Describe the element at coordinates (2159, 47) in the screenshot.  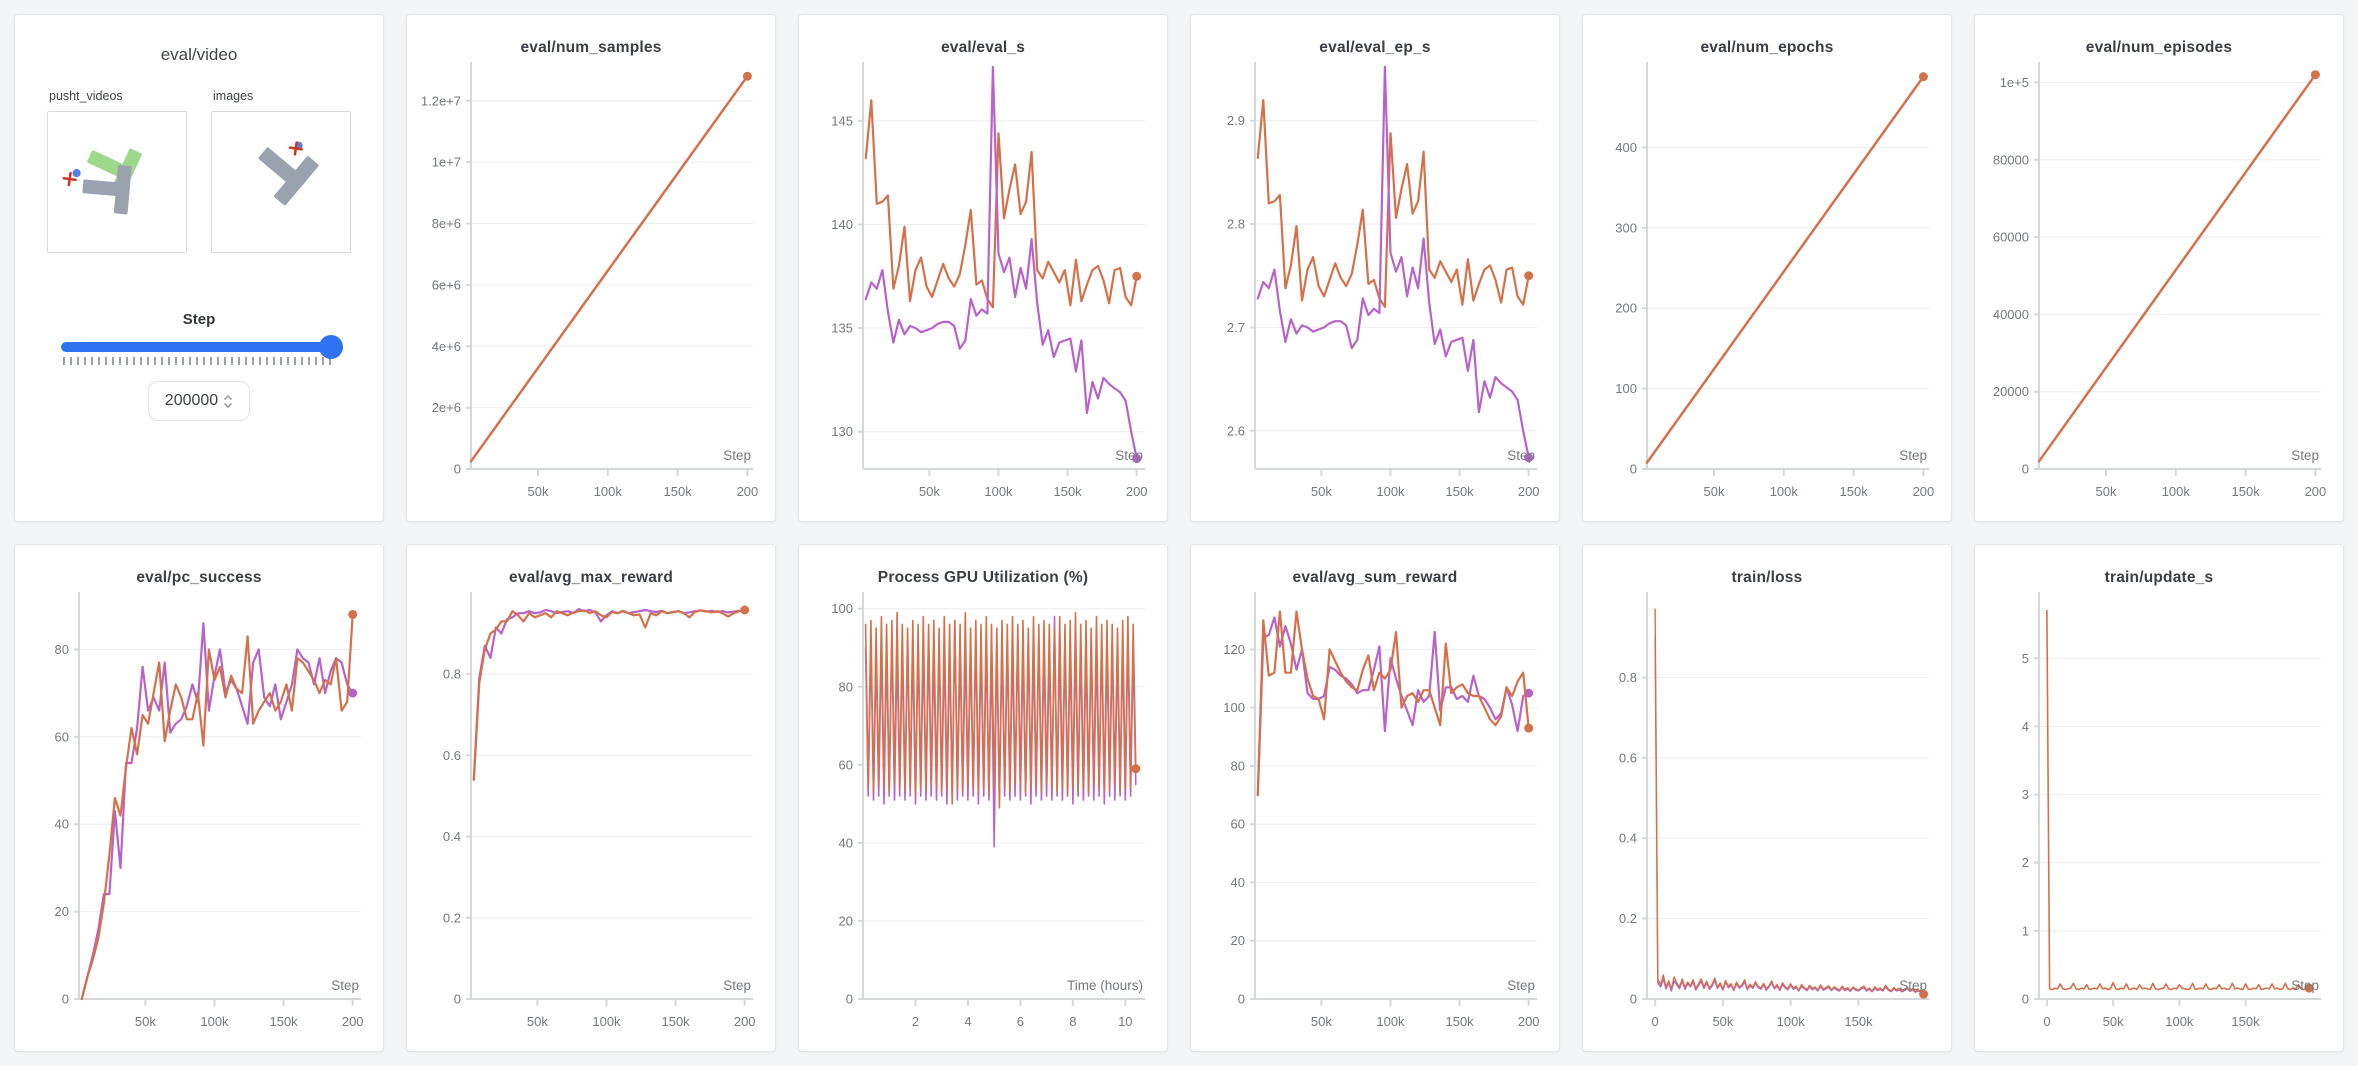
I see `chart-title: eval/num_episodes` at that location.